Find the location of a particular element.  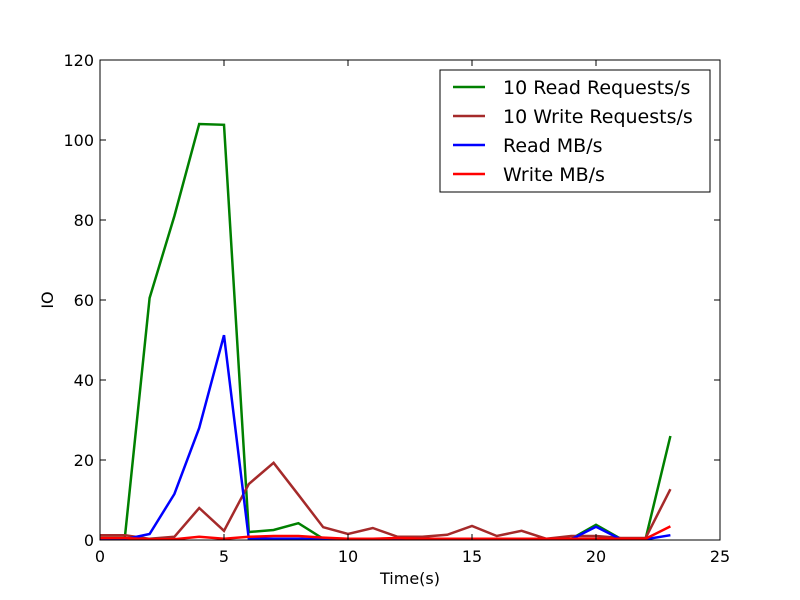

x-tick-label: 25 is located at coordinates (720, 556).